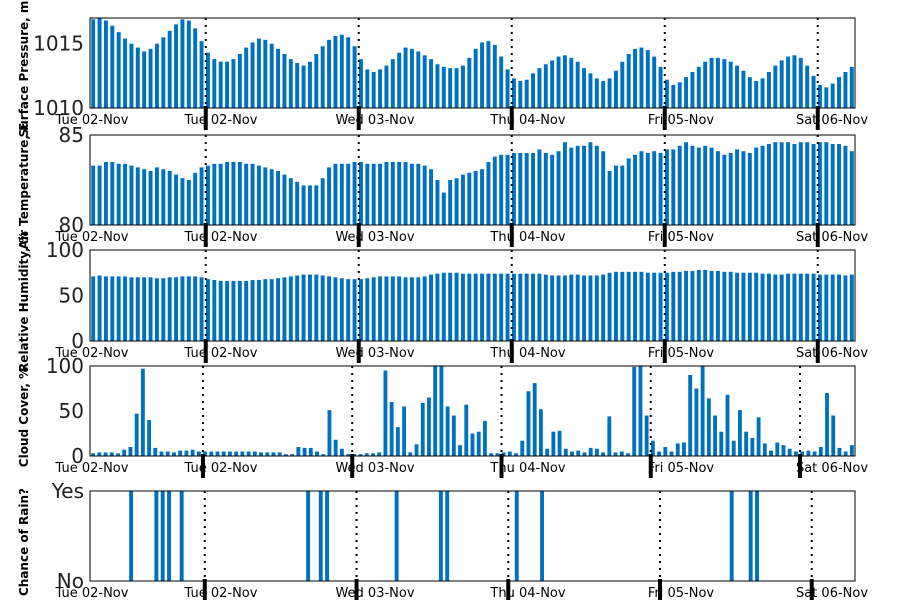 This screenshot has height=600, width=900. Describe the element at coordinates (698, 186) in the screenshot. I see `bar-2-h95` at that location.